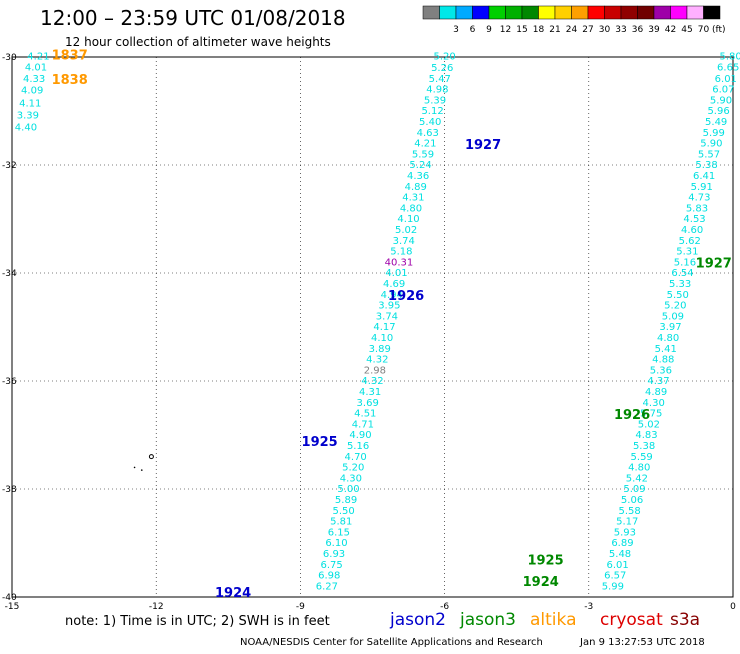 The height and width of the screenshot is (654, 740). I want to click on swh-value-label: 5.16, so click(685, 262).